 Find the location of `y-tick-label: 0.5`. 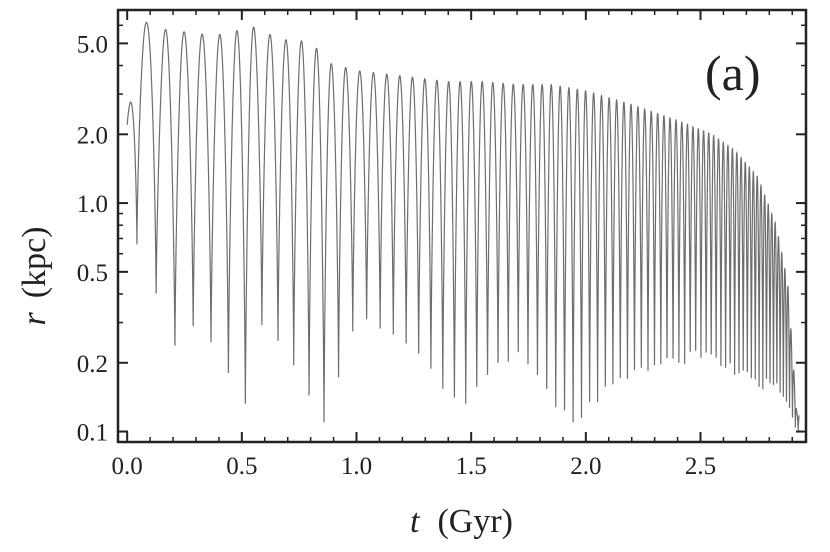

y-tick-label: 0.5 is located at coordinates (92, 273).